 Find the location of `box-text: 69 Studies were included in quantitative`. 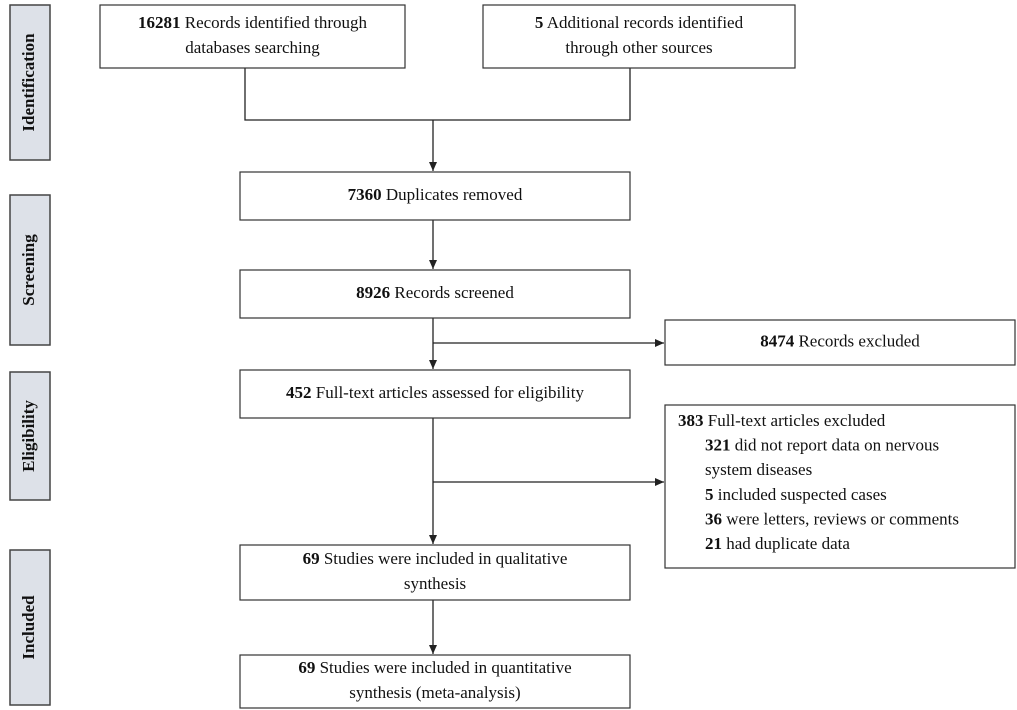

box-text: 69 Studies were included in quantitative is located at coordinates (434, 667).